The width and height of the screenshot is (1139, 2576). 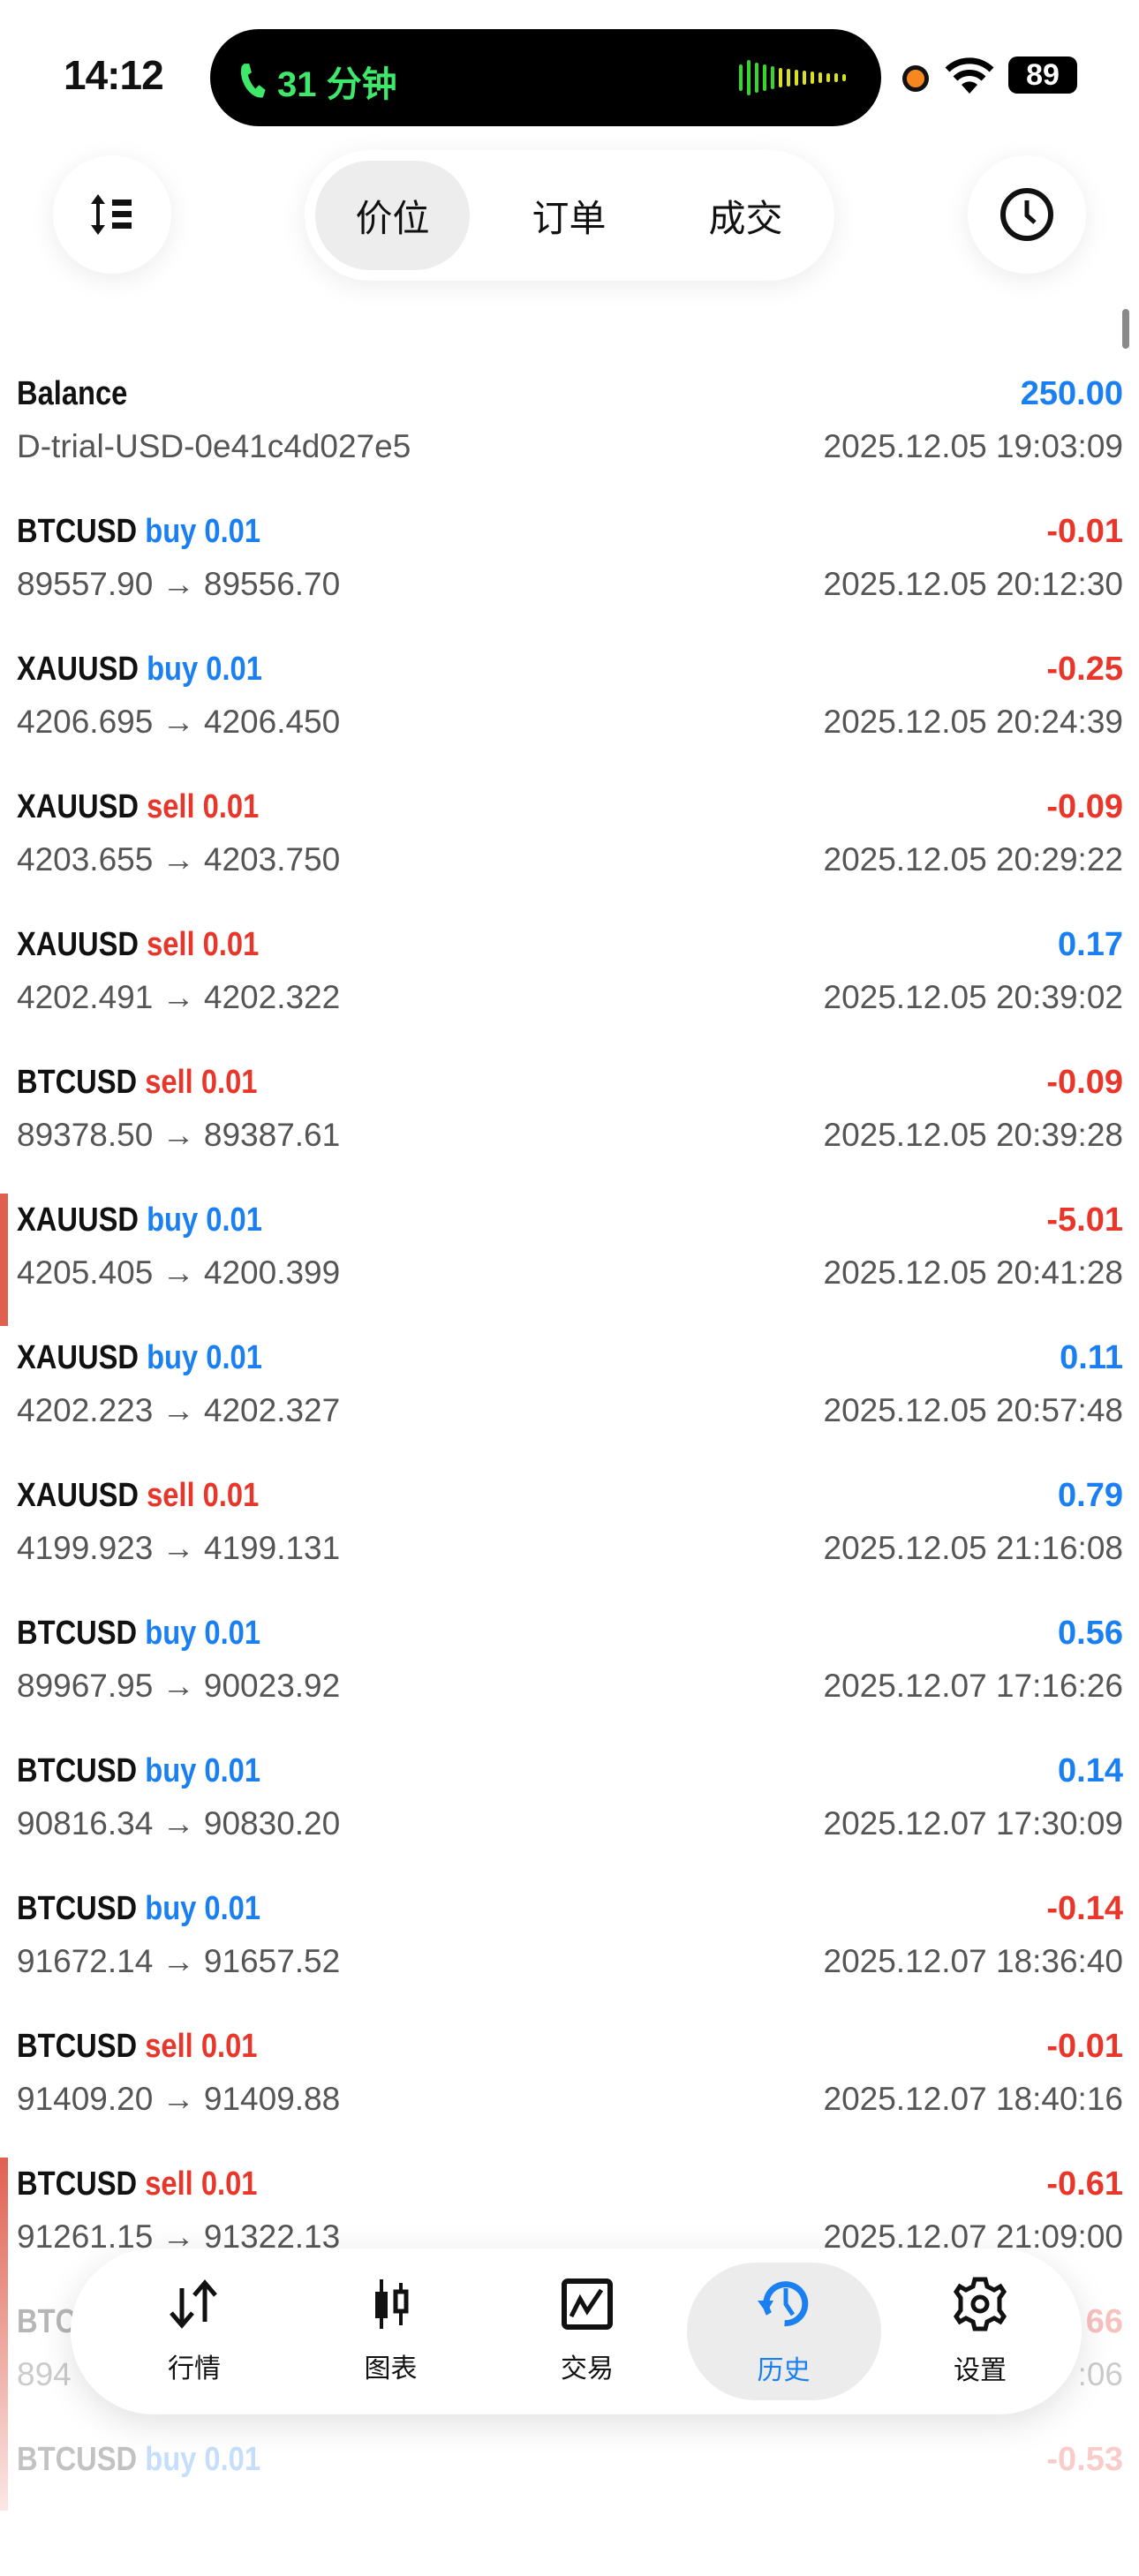 I want to click on deal-time: 2025.12.05 20:24:39, so click(x=974, y=722).